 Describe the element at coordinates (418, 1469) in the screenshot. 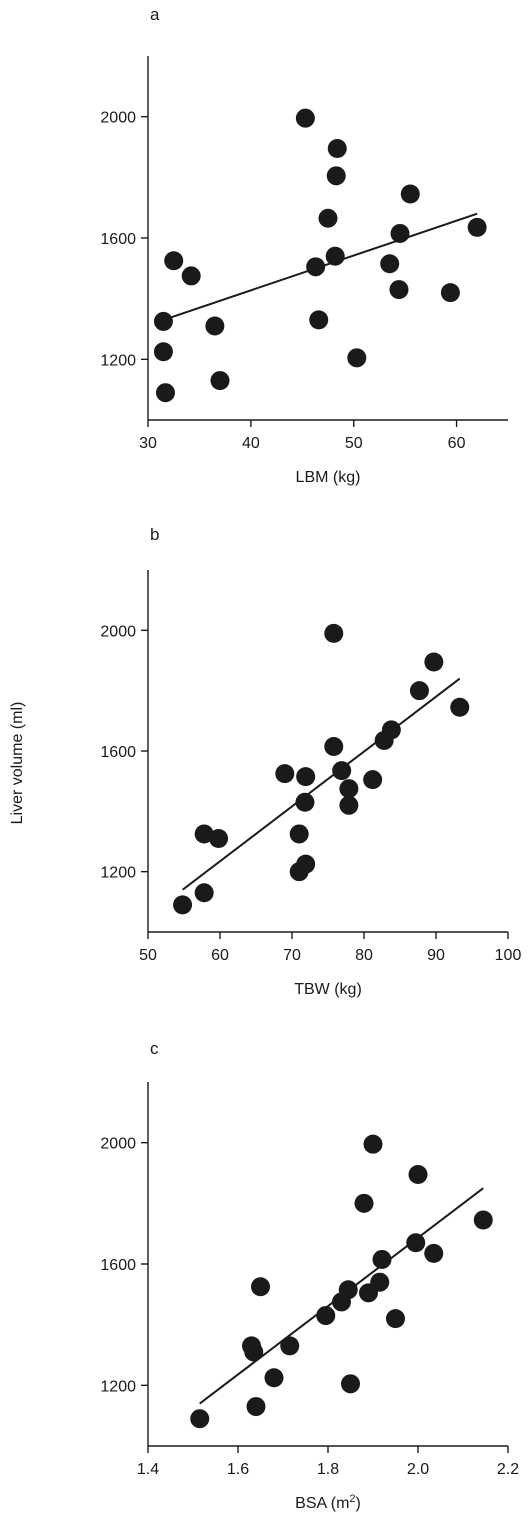

I see `x-tick-label: 2.0` at that location.